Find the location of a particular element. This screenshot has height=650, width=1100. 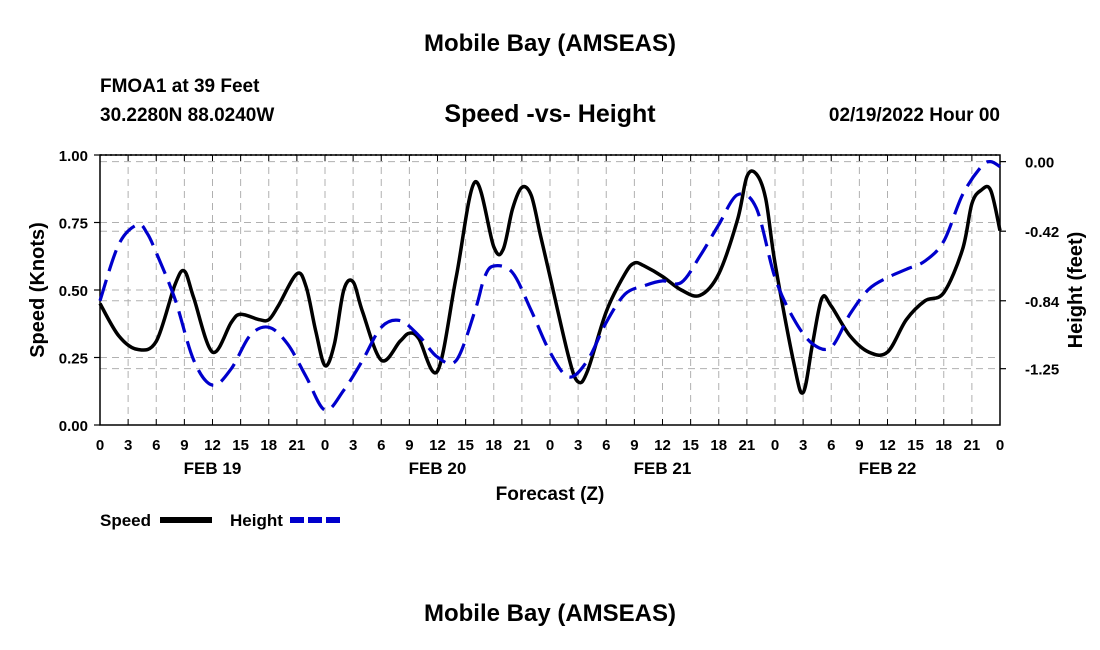

y-tick-label: 0.00 is located at coordinates (73, 426).